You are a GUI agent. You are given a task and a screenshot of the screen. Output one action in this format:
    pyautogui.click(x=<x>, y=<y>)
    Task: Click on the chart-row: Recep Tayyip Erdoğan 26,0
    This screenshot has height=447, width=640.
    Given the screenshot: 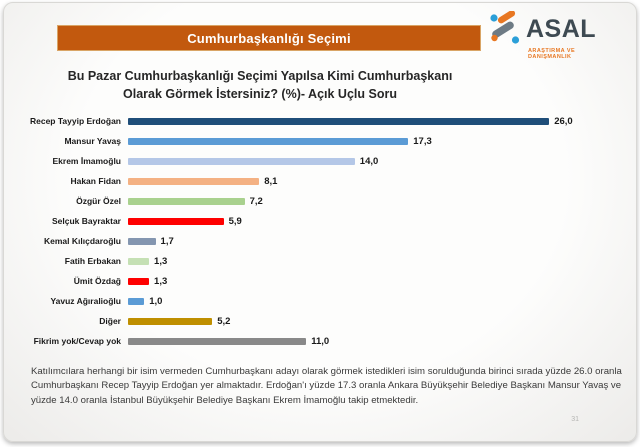 What is the action you would take?
    pyautogui.click(x=325, y=121)
    